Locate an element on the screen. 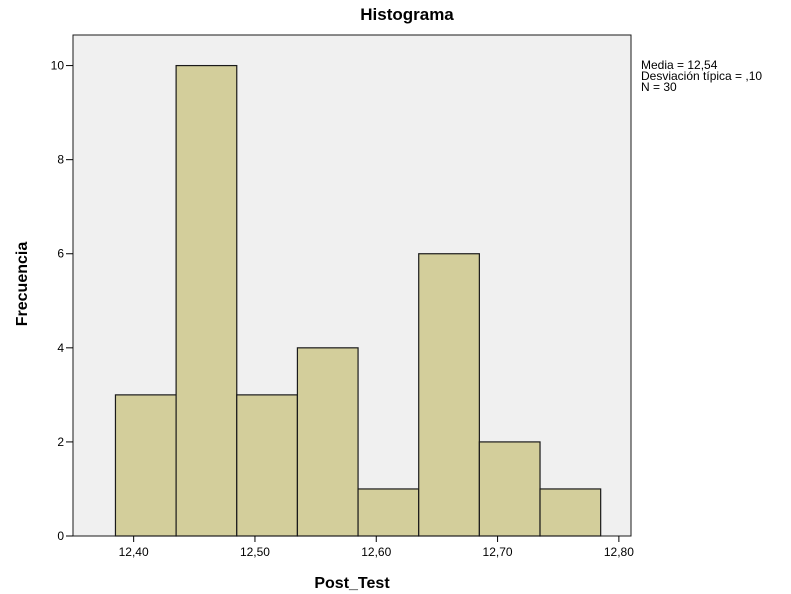  y-tick-label-1: 2 is located at coordinates (60, 442).